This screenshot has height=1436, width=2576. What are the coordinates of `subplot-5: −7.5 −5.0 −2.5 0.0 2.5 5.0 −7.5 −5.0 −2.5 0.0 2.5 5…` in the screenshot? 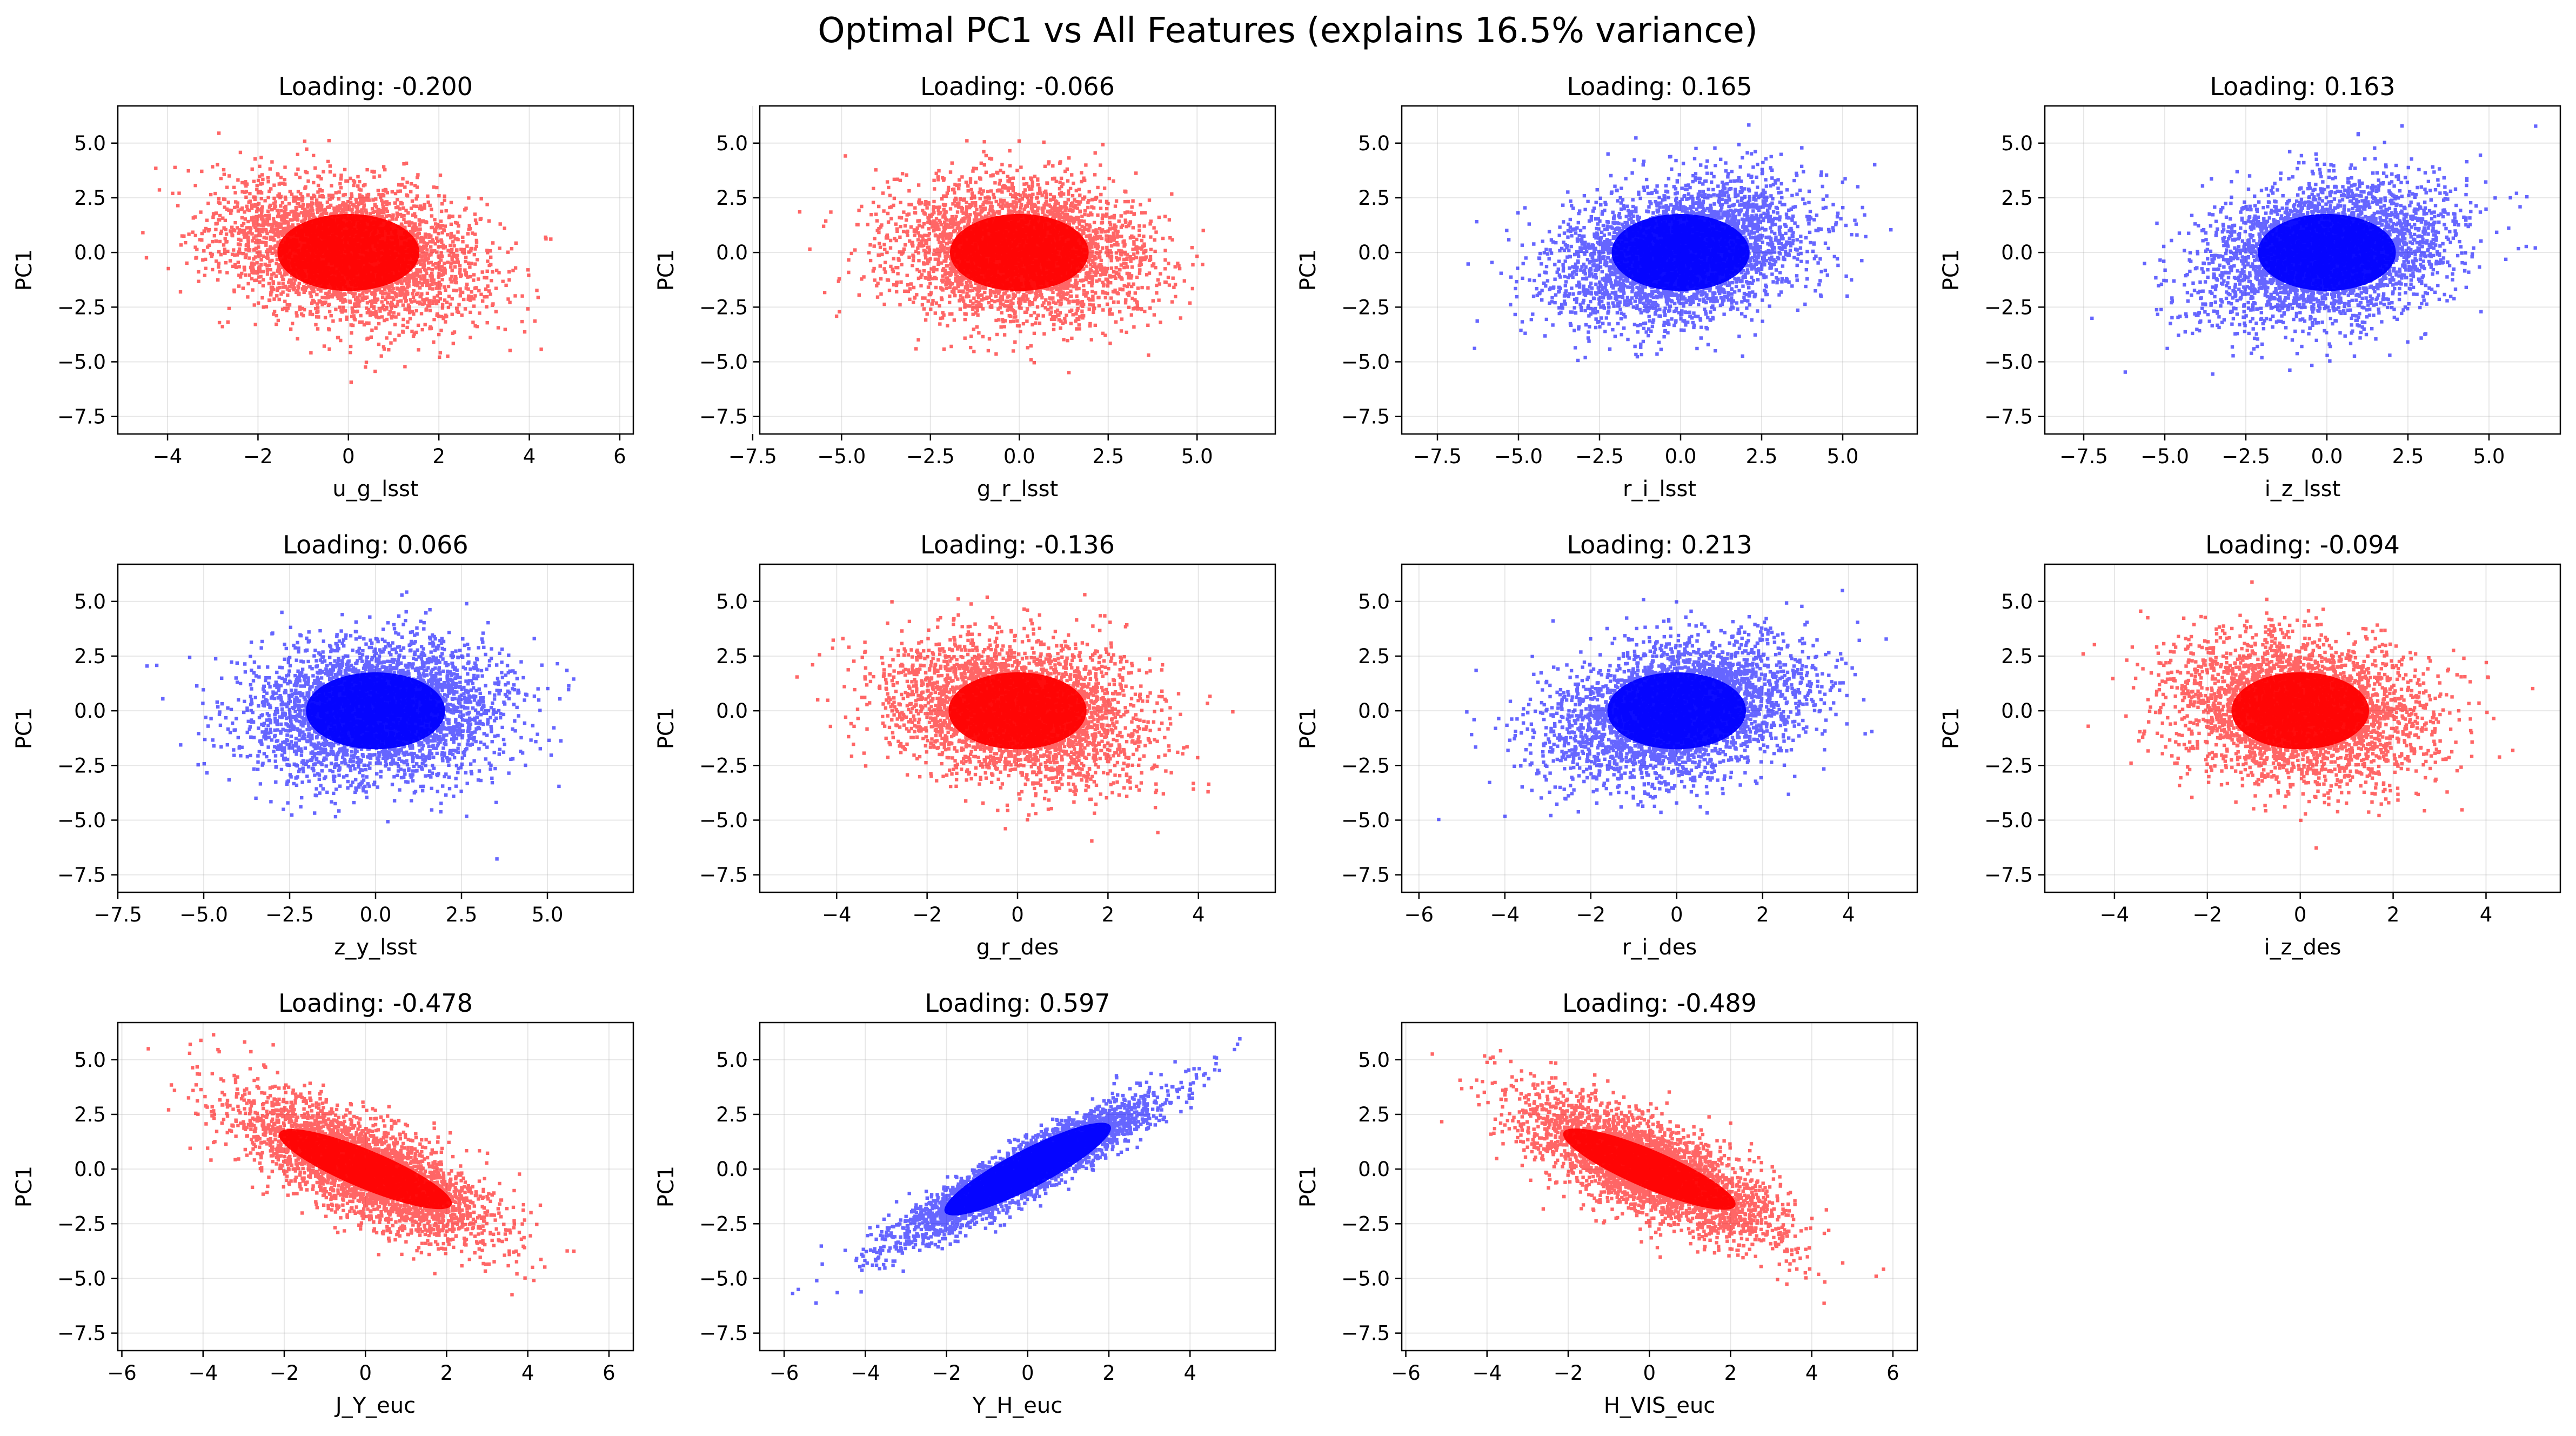 It's located at (323, 745).